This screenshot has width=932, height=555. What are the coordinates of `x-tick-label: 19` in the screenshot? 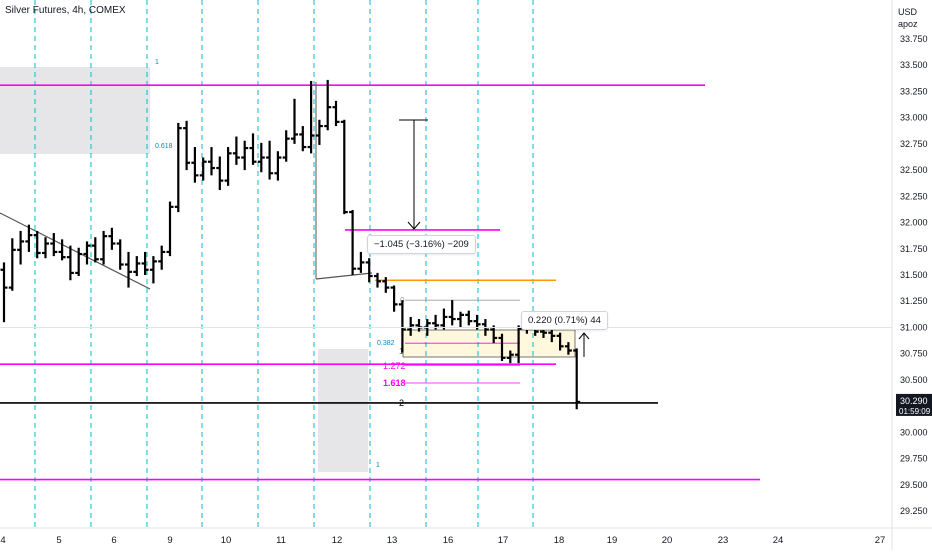 It's located at (612, 540).